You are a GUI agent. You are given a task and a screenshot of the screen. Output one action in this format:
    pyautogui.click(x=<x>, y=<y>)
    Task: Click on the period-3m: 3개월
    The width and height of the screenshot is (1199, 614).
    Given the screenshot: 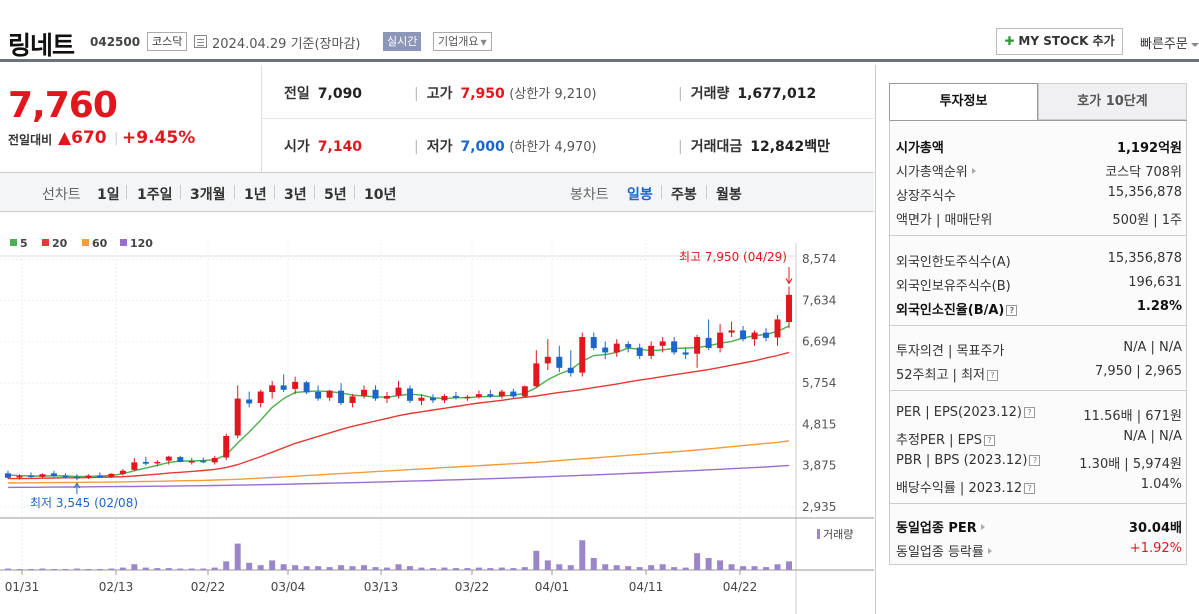 What is the action you would take?
    pyautogui.click(x=208, y=195)
    